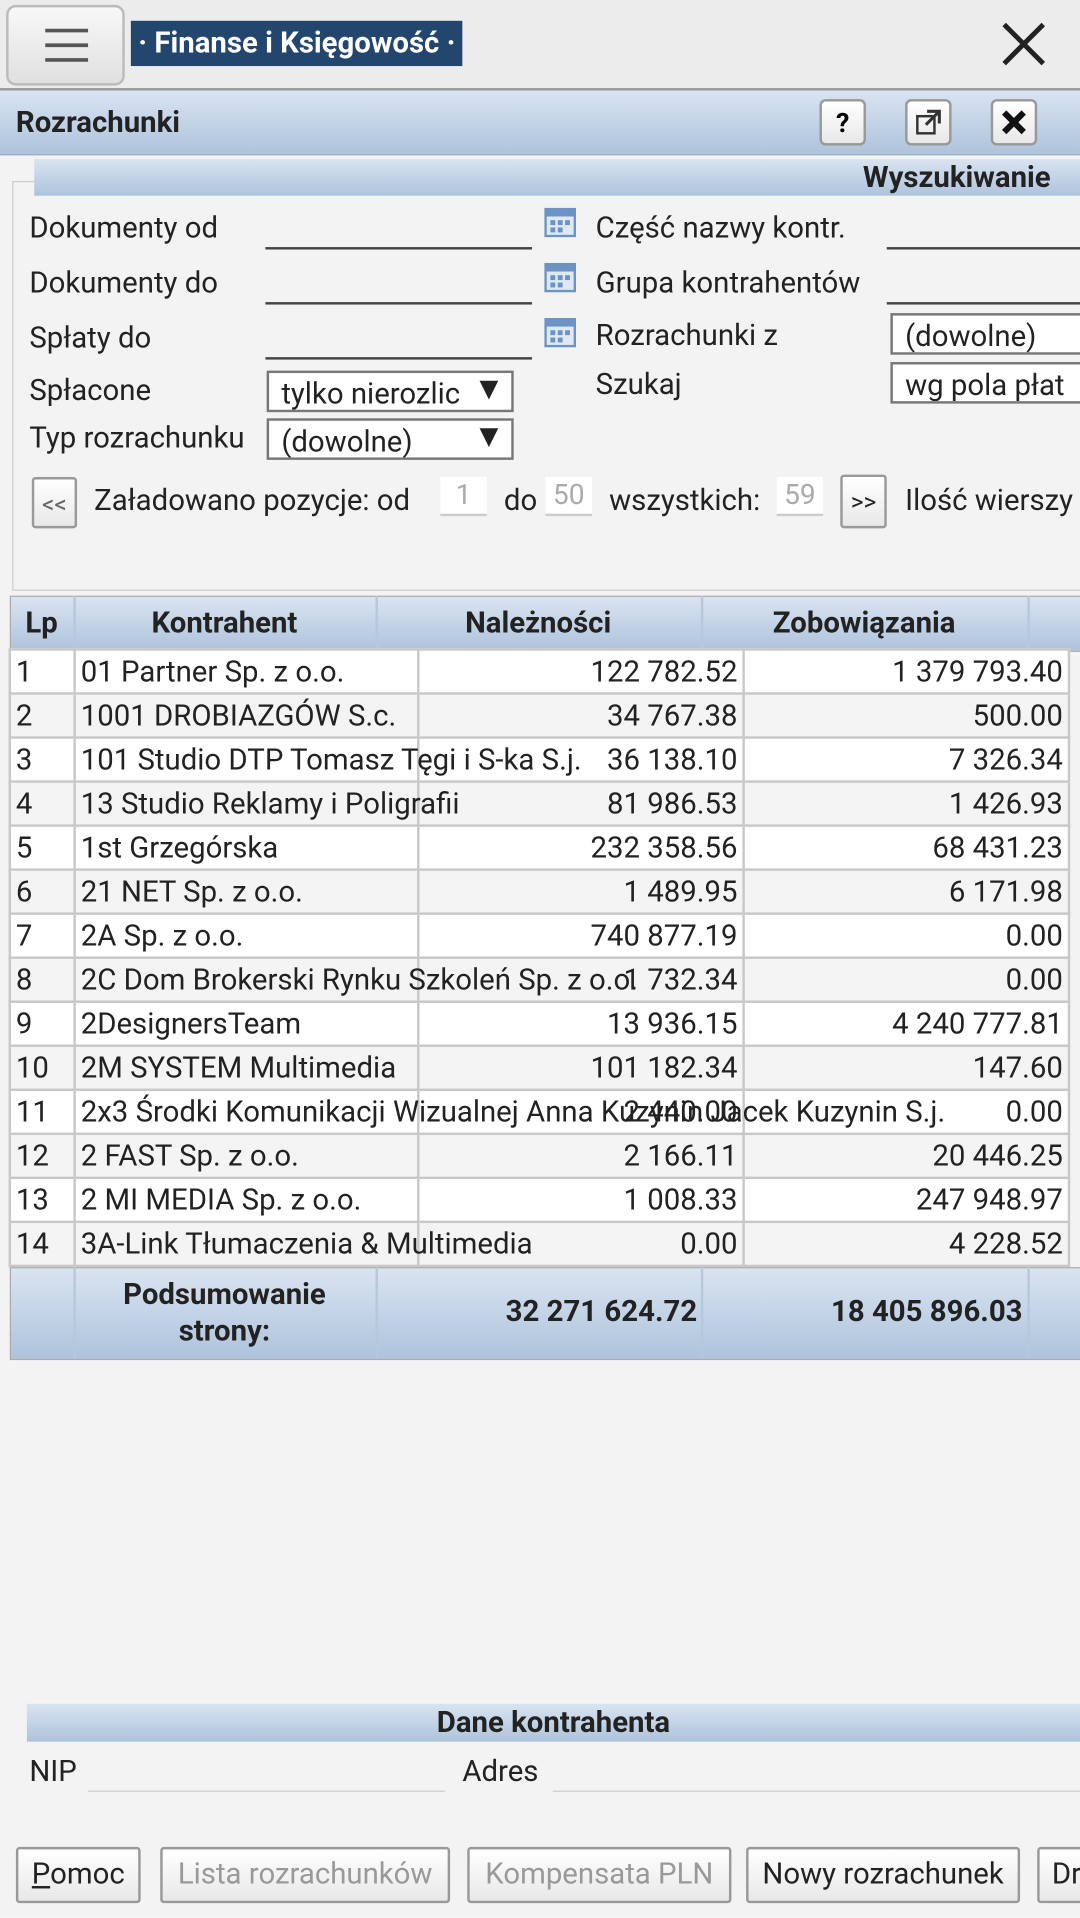 The image size is (1080, 1918). Describe the element at coordinates (303, 1244) in the screenshot. I see `table-cell: 3A-Link Tłumaczenia & Multimedia` at that location.